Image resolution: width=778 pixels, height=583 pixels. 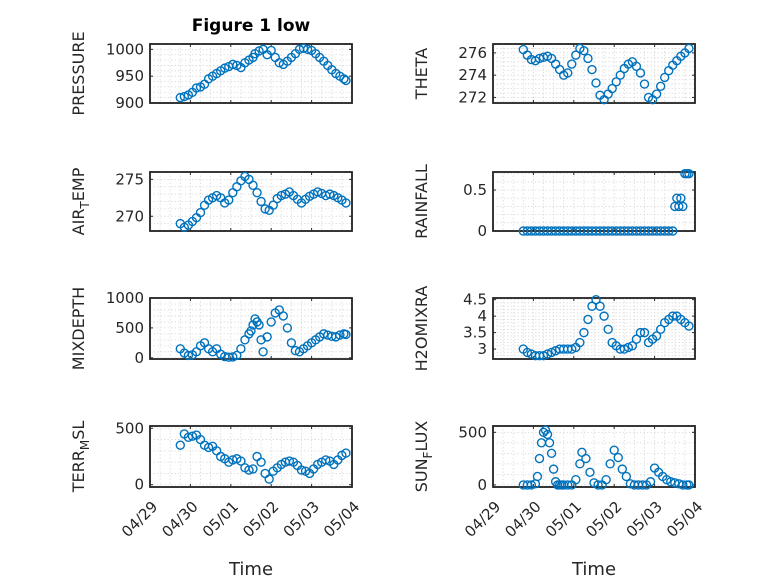 What do you see at coordinates (522, 519) in the screenshot?
I see `sun-flux-xtick-label: 04/30` at bounding box center [522, 519].